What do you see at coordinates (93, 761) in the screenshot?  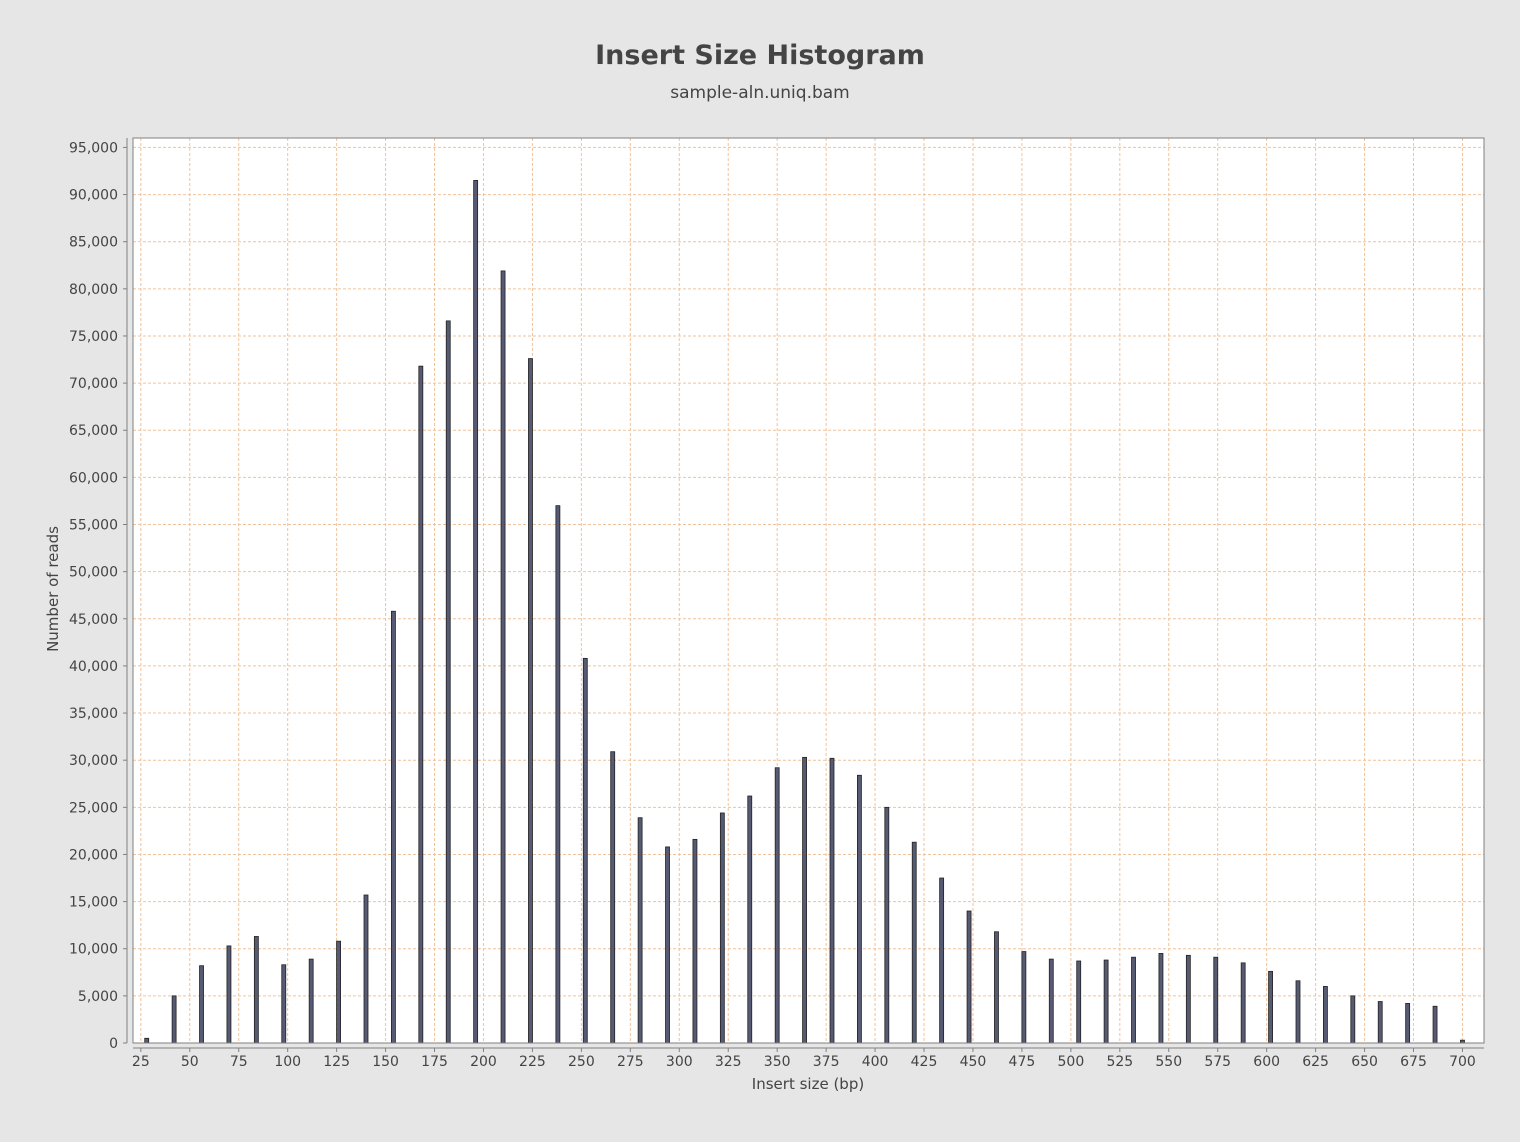 I see `y-tick-label: 30,000` at bounding box center [93, 761].